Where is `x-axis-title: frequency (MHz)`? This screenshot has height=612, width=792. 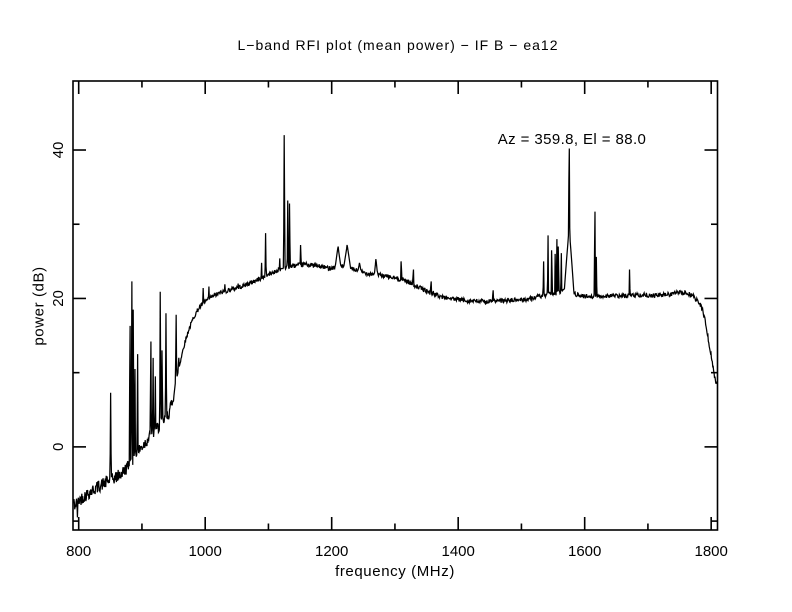
x-axis-title: frequency (MHz) is located at coordinates (395, 571).